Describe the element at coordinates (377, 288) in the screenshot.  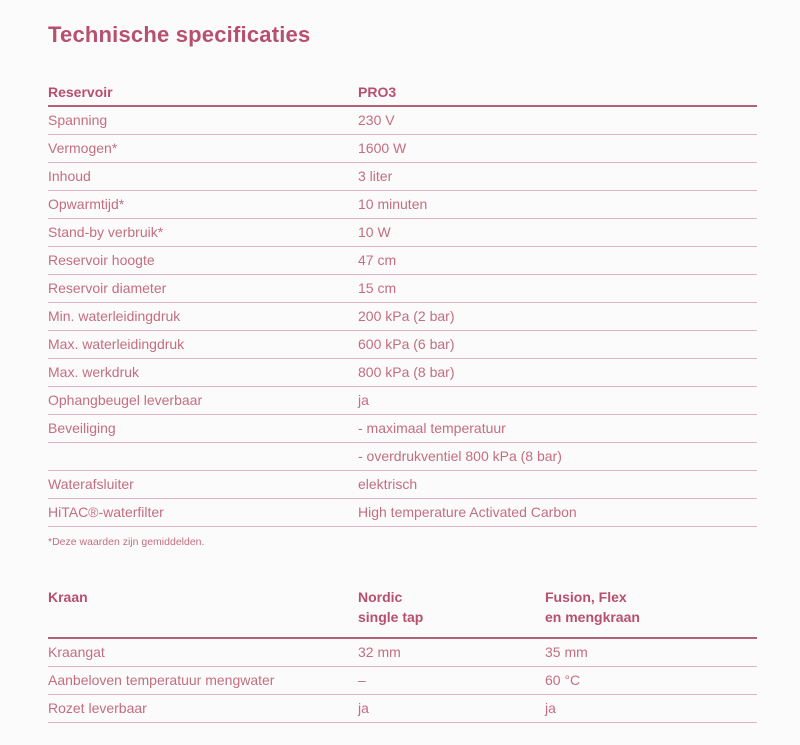
I see `spec-value: 15 cm` at that location.